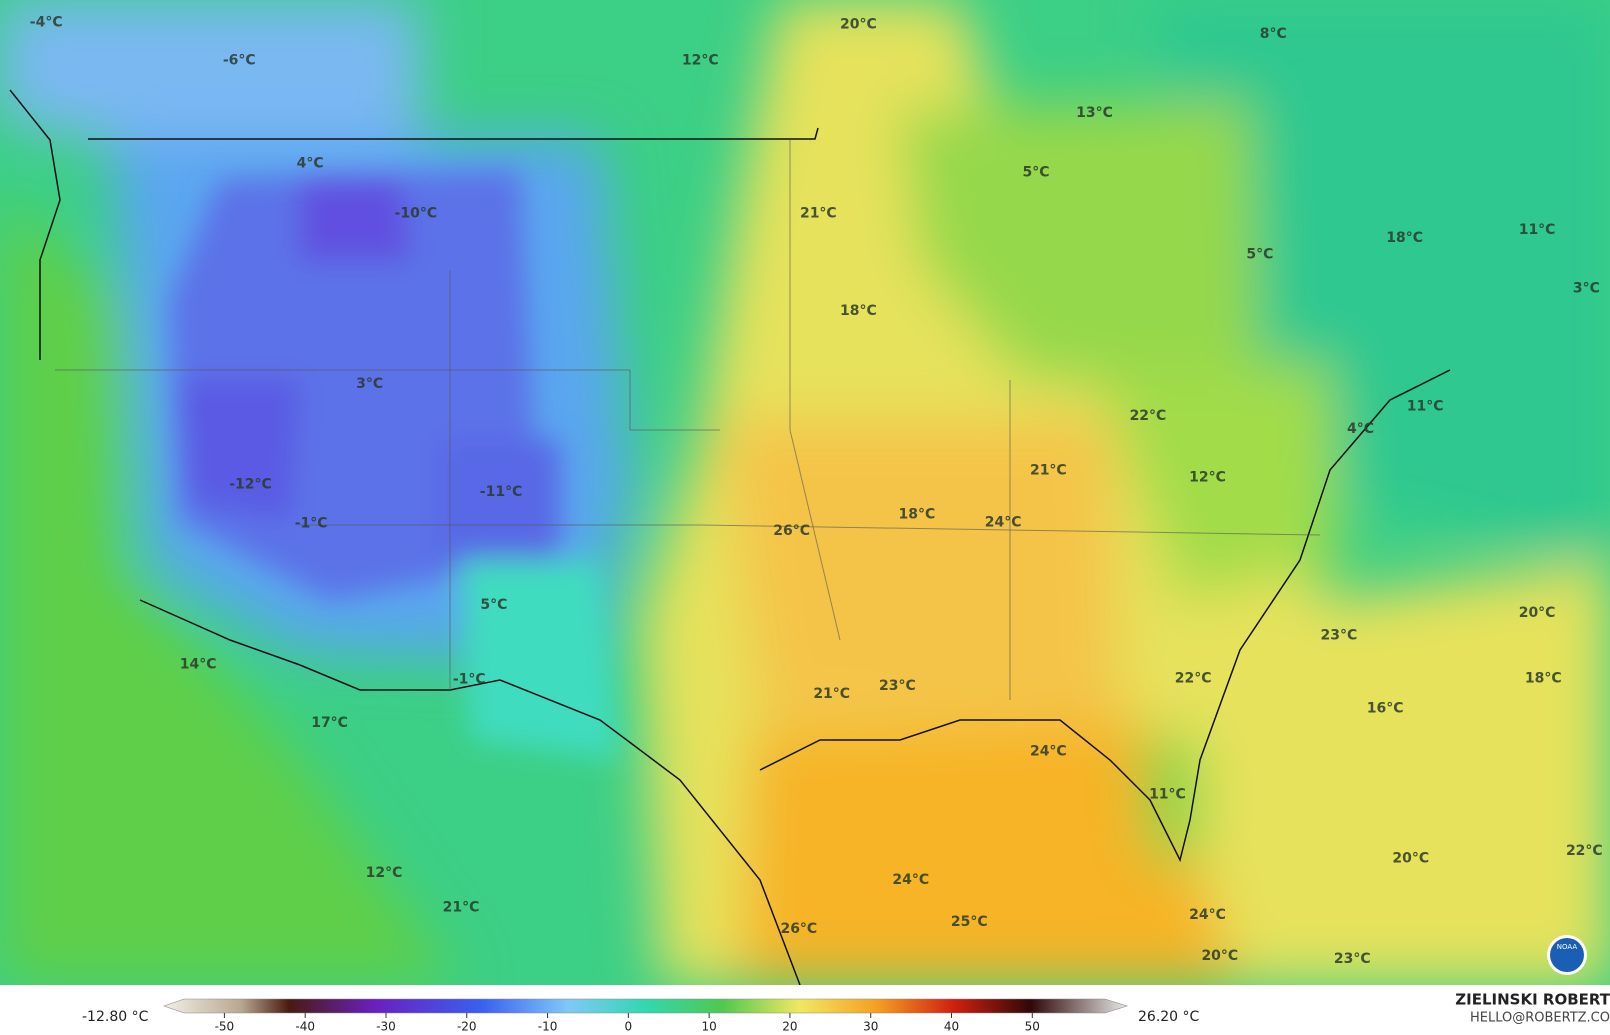 The image size is (1610, 1035). Describe the element at coordinates (416, 214) in the screenshot. I see `temp-label: -10°C` at that location.